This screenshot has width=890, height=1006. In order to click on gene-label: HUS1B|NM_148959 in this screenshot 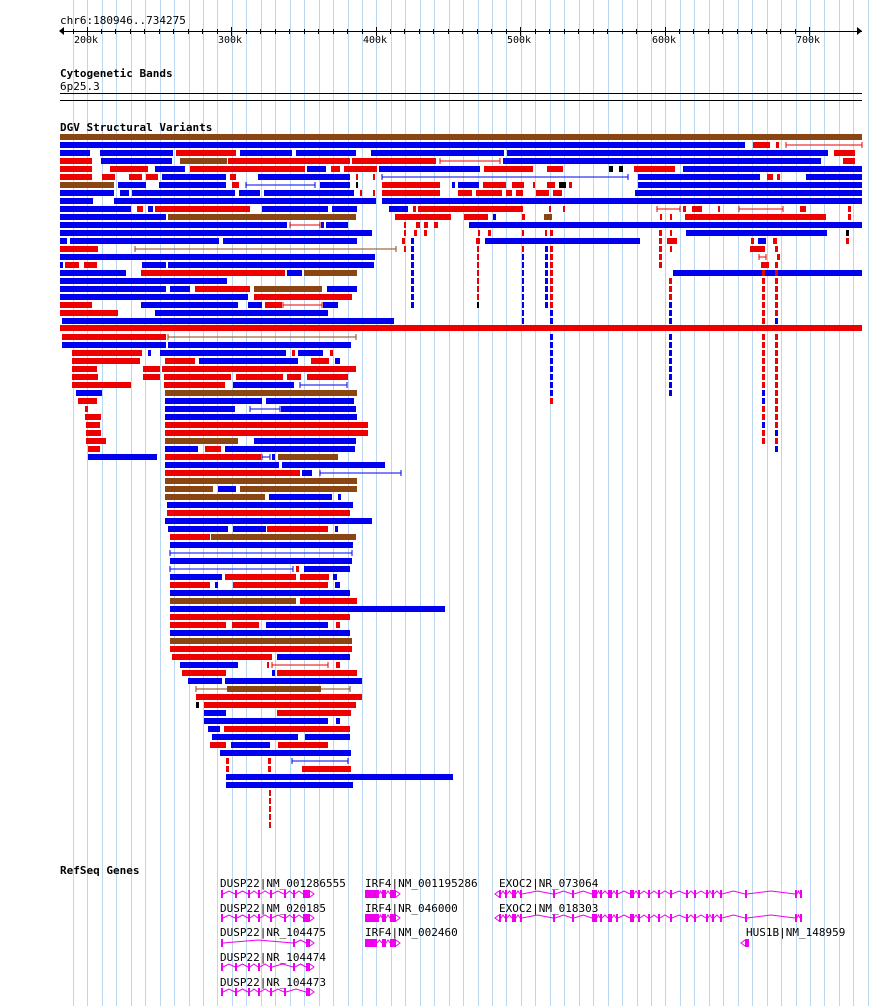, I will do `click(796, 932)`.